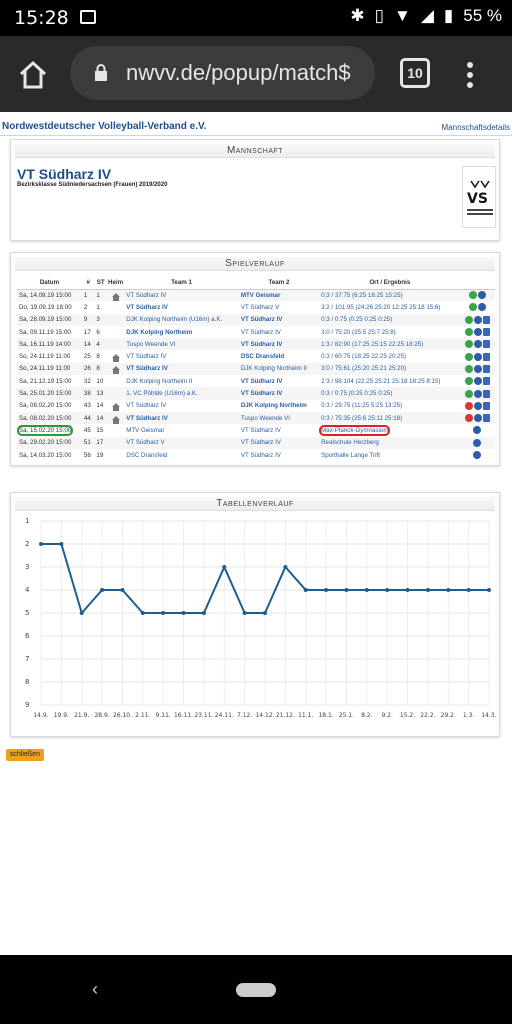  Describe the element at coordinates (260, 307) in the screenshot. I see `team2: VT Südharz V` at that location.